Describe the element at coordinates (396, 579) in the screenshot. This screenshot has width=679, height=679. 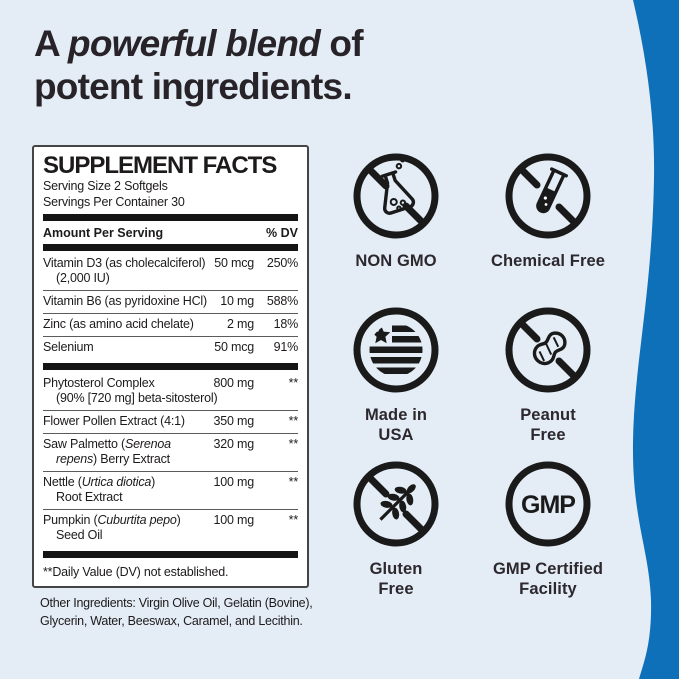
I see `badge-label: Gluten Free` at that location.